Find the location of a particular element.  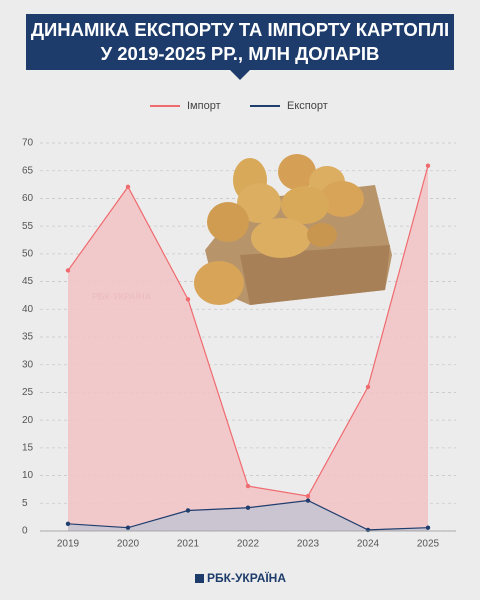

title-banner is located at coordinates (240, 42).